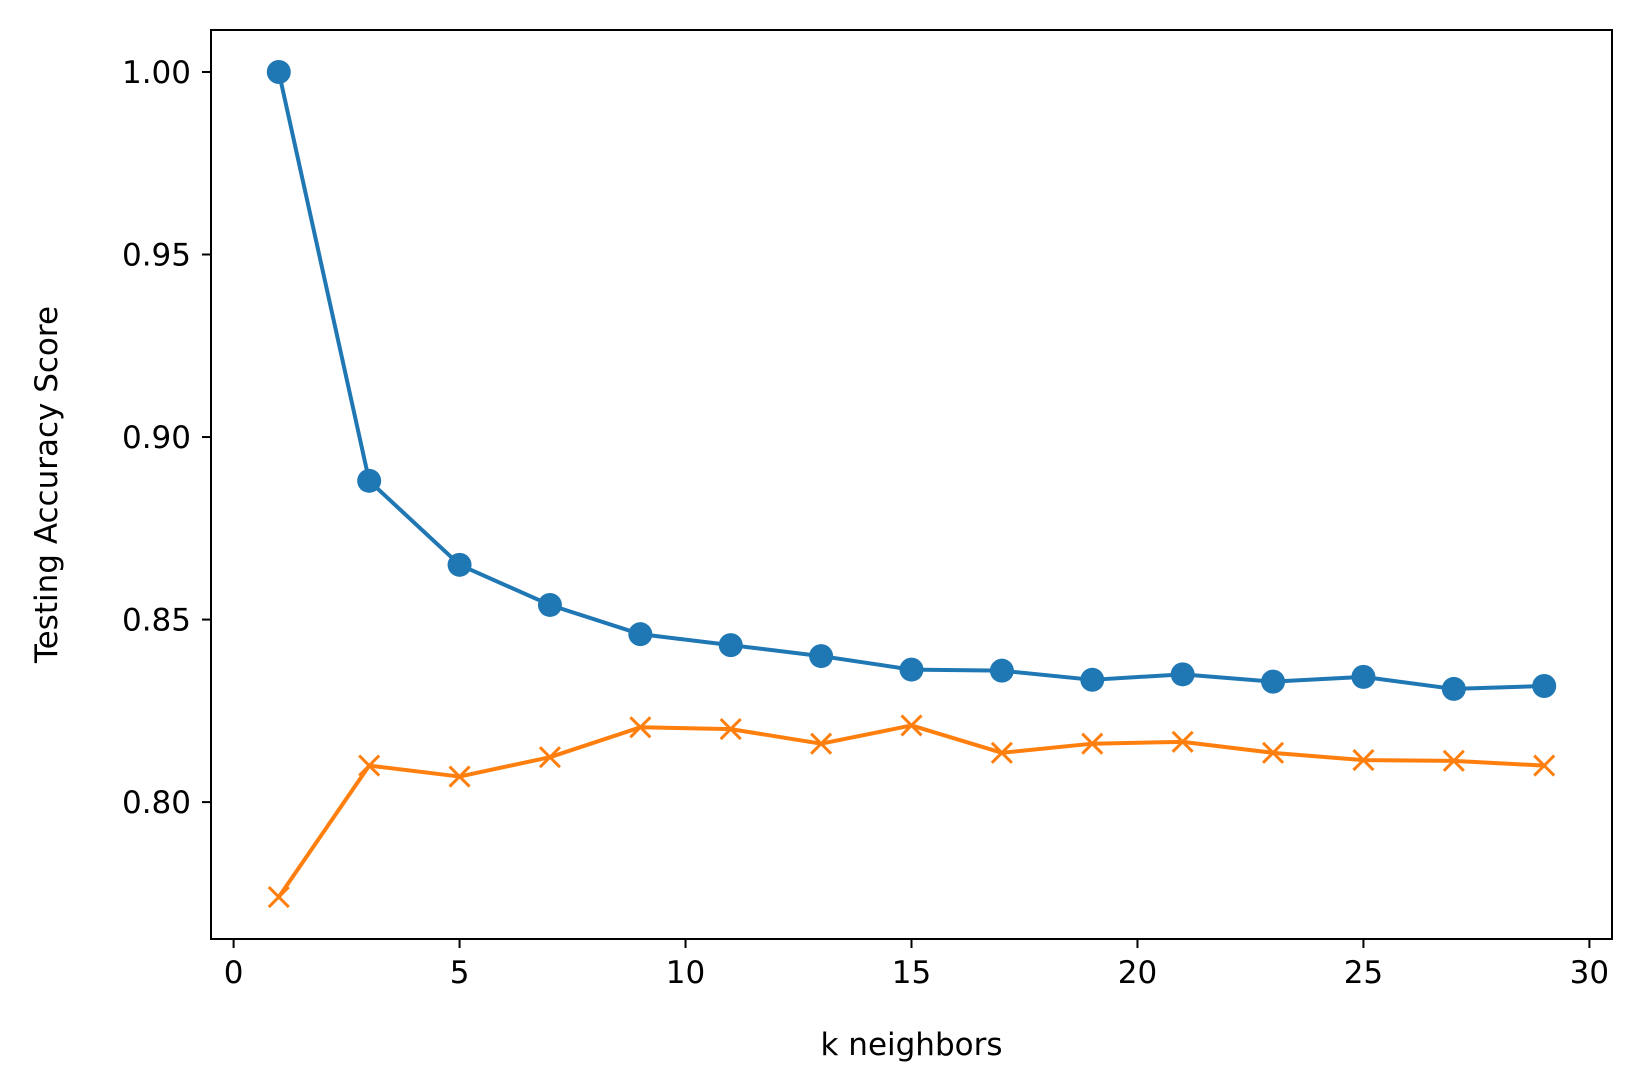 This screenshot has width=1641, height=1091. I want to click on y-axis: 0.80 0.85 0.90 0.95 1.00, so click(166, 438).